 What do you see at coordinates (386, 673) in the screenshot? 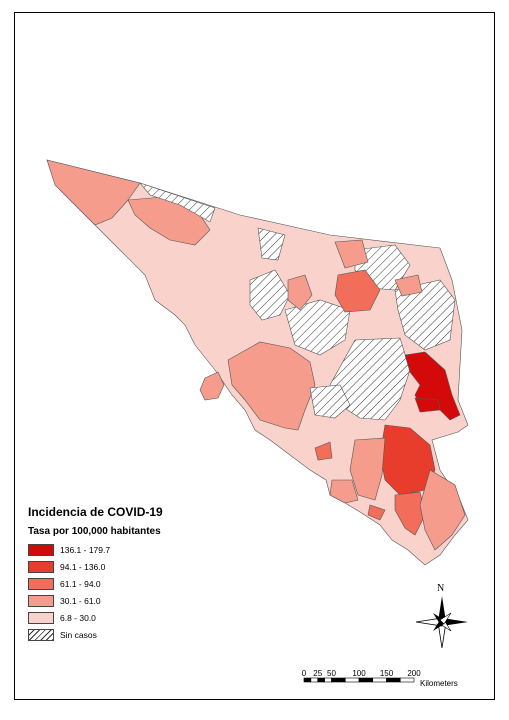
I see `scale-tick-label: 150` at bounding box center [386, 673].